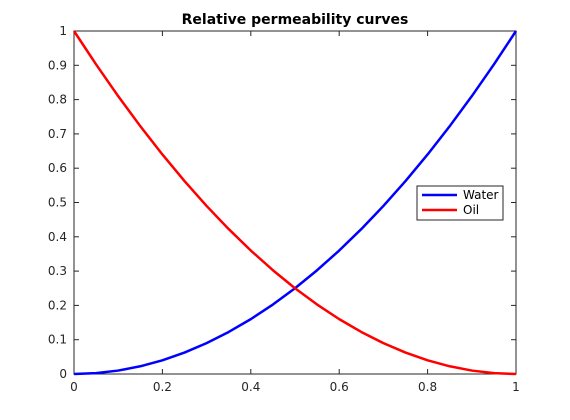  Describe the element at coordinates (57, 100) in the screenshot. I see `y-tick-label: 0.8` at that location.